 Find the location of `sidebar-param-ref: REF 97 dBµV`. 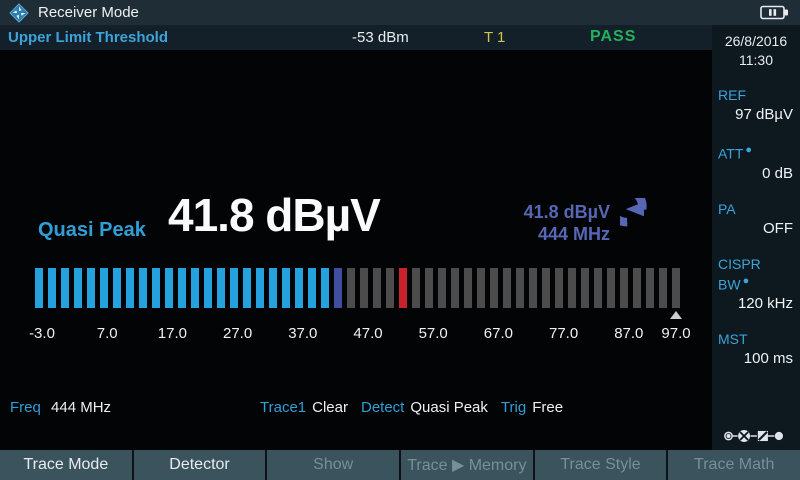

sidebar-param-ref: REF 97 dBµV is located at coordinates (756, 106).